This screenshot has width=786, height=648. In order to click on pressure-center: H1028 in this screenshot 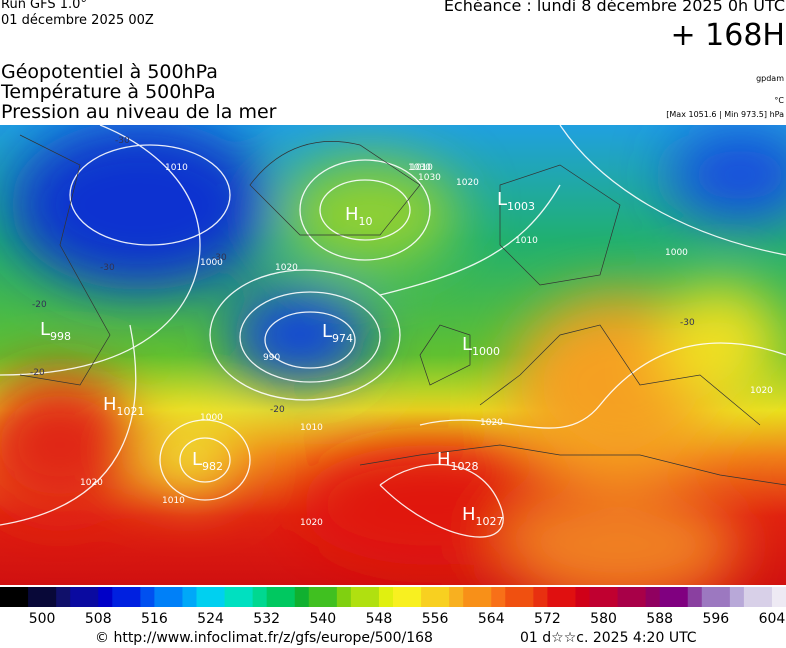, I will do `click(458, 461)`.